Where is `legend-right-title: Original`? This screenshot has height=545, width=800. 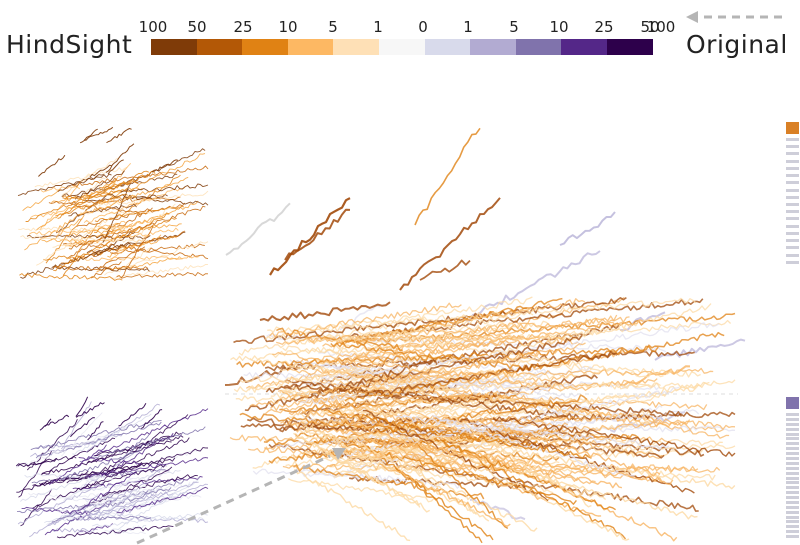
legend-right-title: Original is located at coordinates (737, 44).